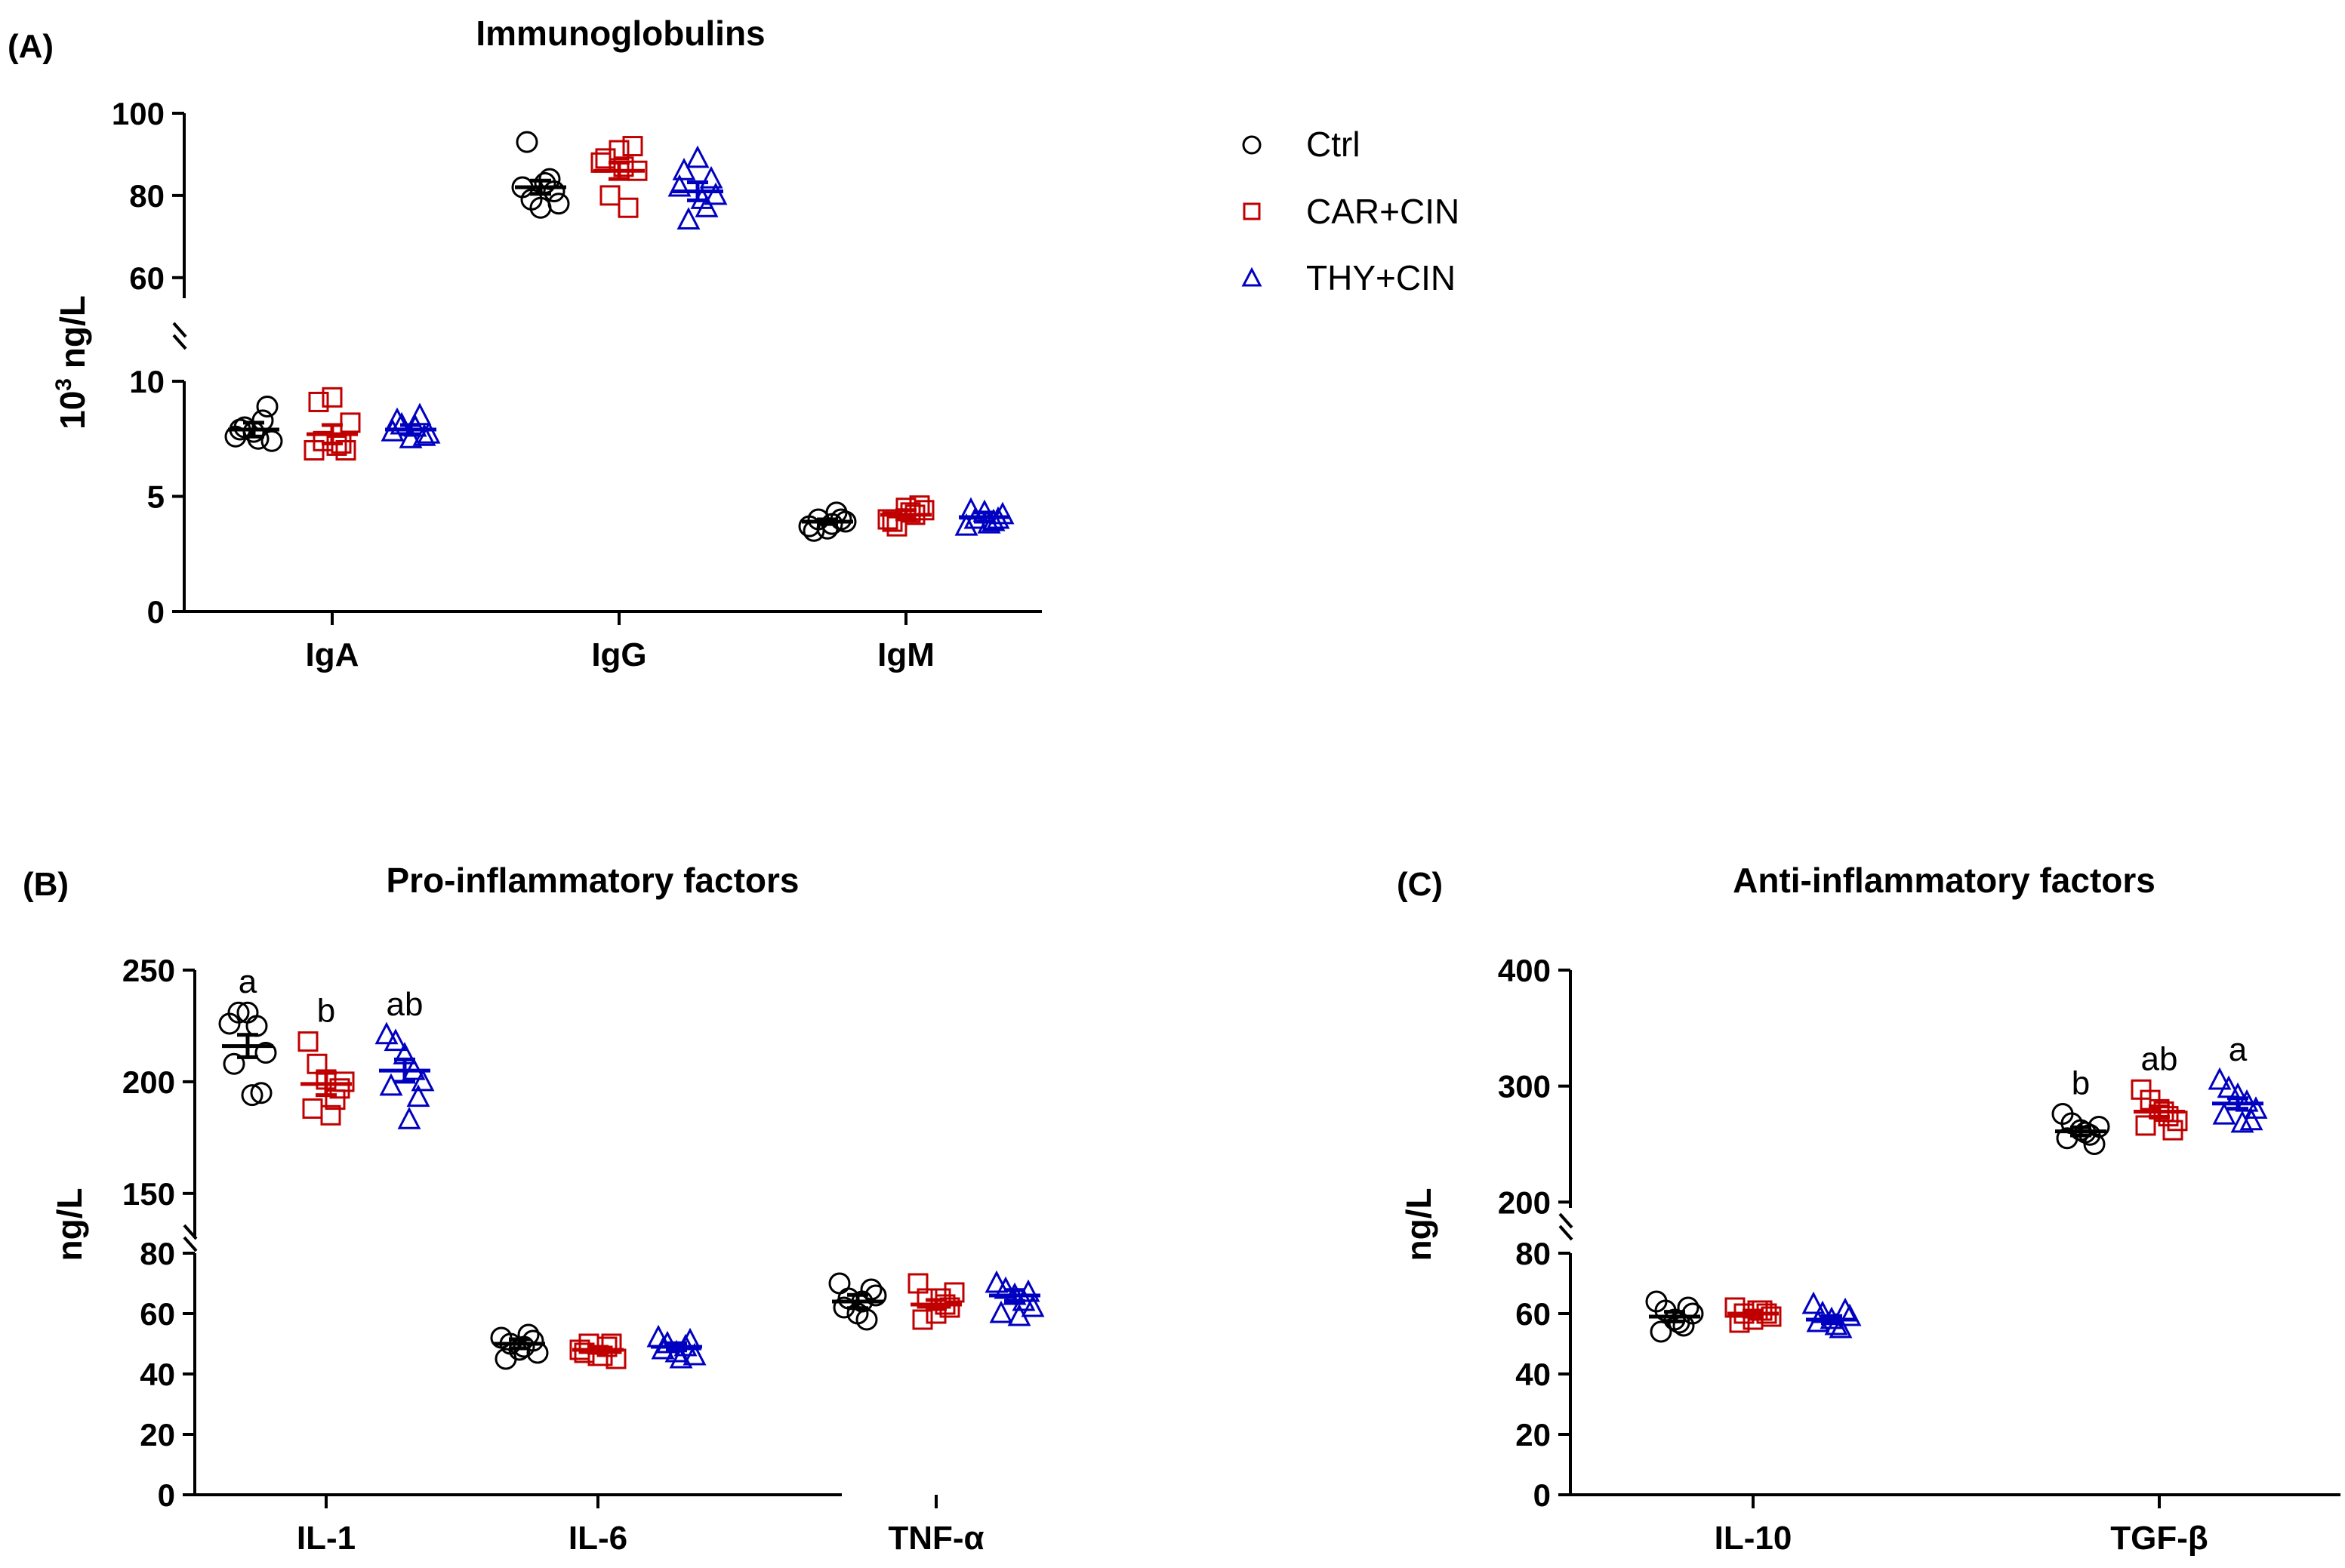 The width and height of the screenshot is (2345, 1568). I want to click on y-tick-label: 300, so click(1524, 1086).